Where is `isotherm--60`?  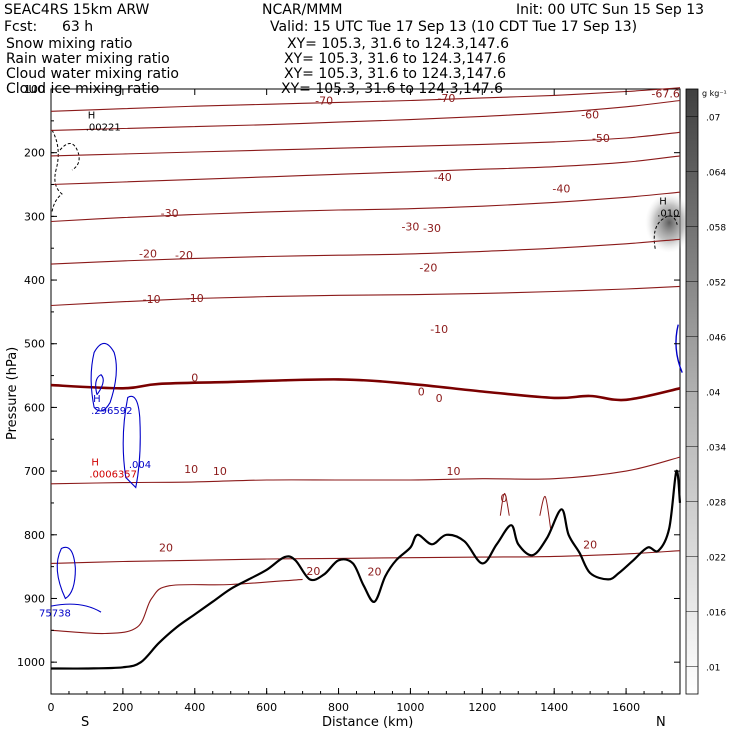
isotherm--60 is located at coordinates (365, 115).